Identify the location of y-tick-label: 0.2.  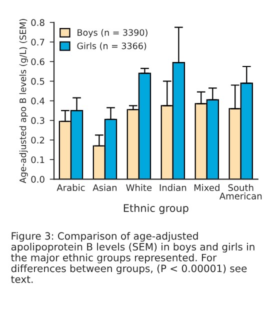
(37, 140).